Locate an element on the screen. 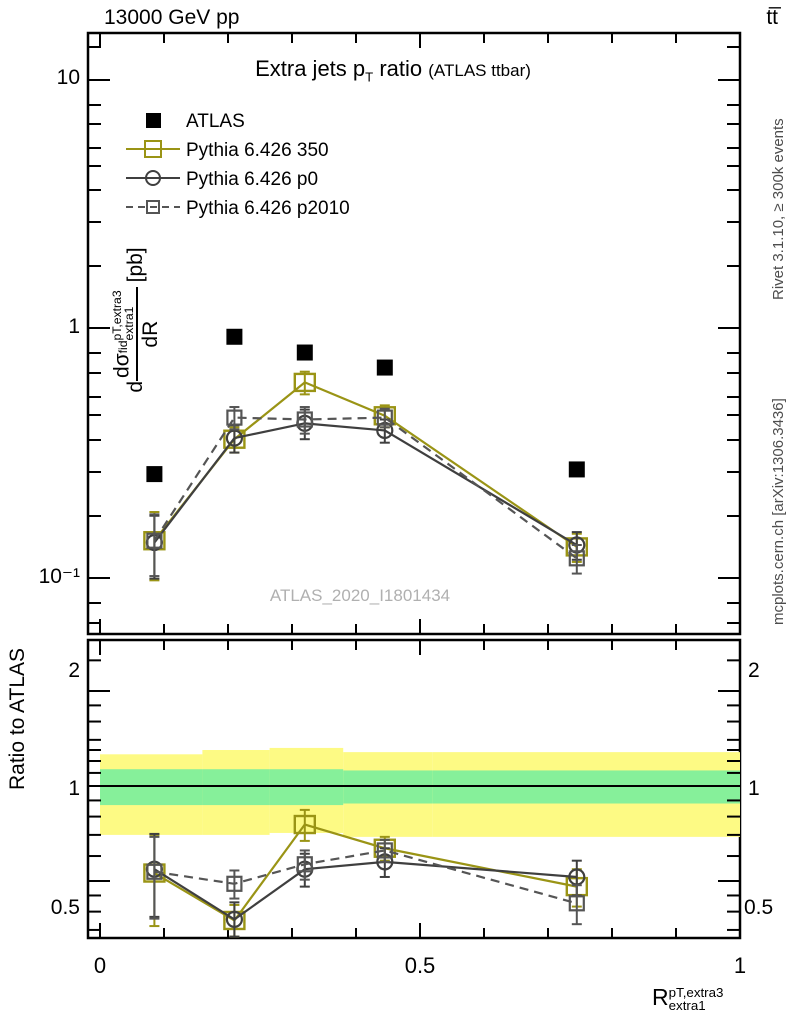  x-tick-label-1: 1 is located at coordinates (740, 965).